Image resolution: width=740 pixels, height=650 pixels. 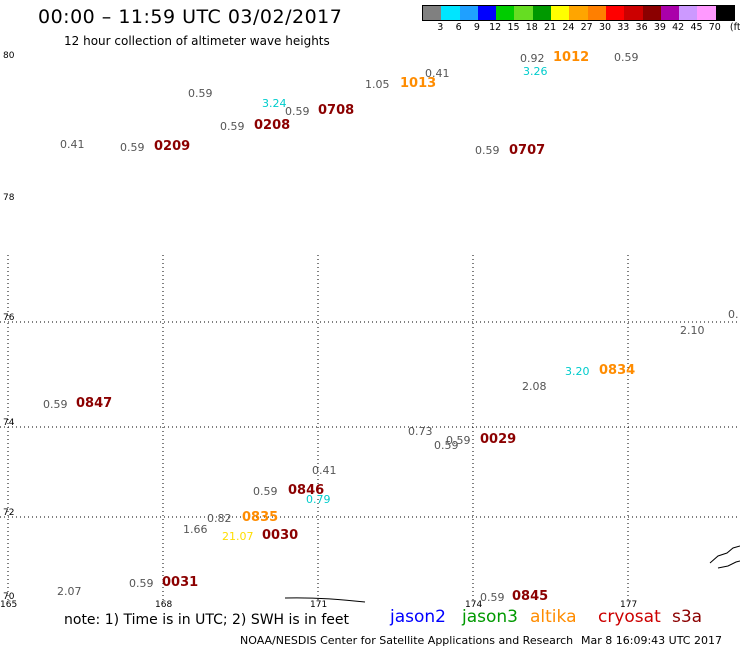 What do you see at coordinates (172, 146) in the screenshot?
I see `pass-time-label: 0209` at bounding box center [172, 146].